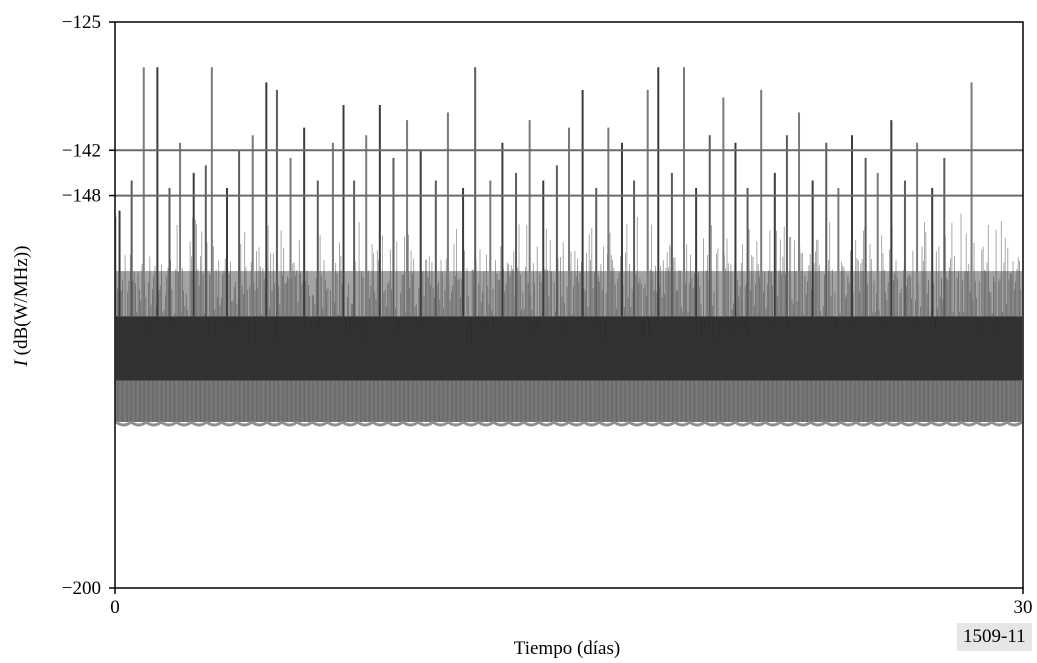 The height and width of the screenshot is (663, 1037). I want to click on y-axis-title-units: (dB(W/MHz)), so click(21, 303).